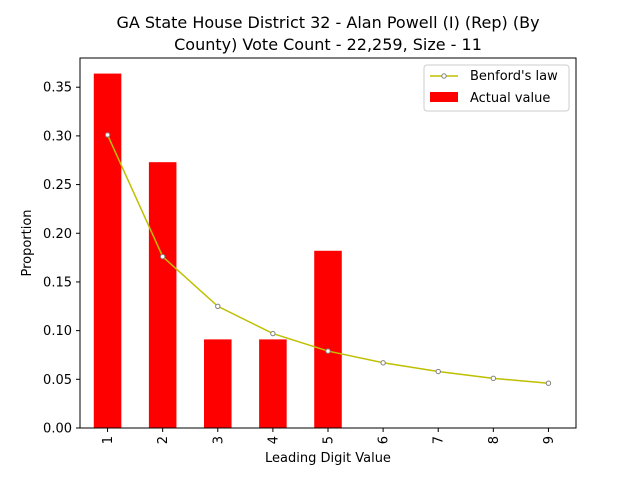 The height and width of the screenshot is (480, 640). Describe the element at coordinates (57, 429) in the screenshot. I see `y-tick-label: 0.00` at that location.